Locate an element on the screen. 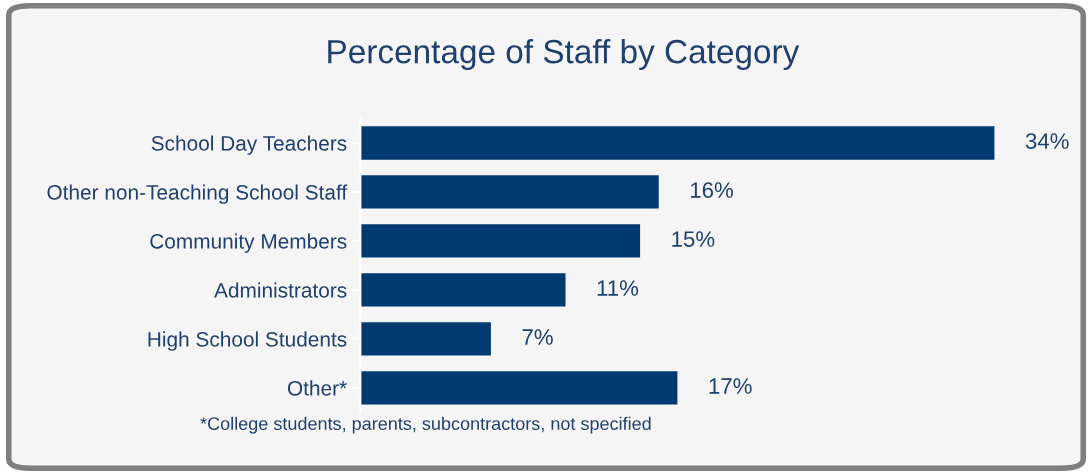 The height and width of the screenshot is (474, 1092). data-label: 11% is located at coordinates (618, 288).